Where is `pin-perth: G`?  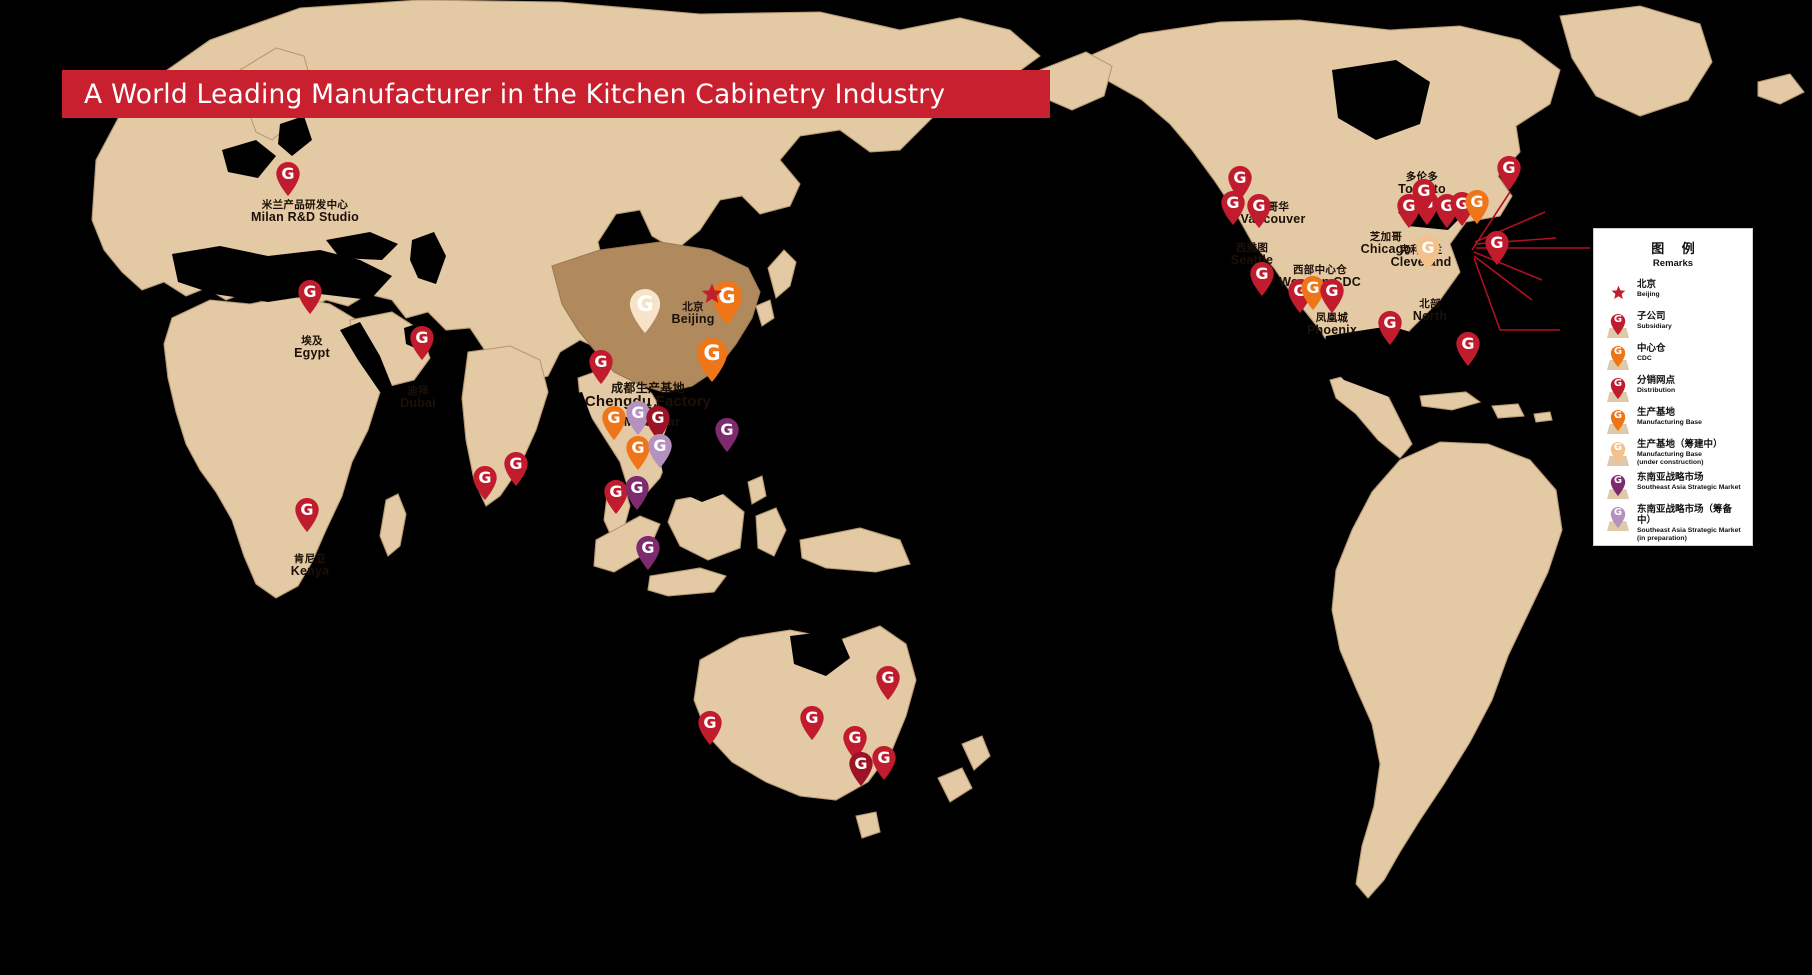
pin-perth: G is located at coordinates (710, 728).